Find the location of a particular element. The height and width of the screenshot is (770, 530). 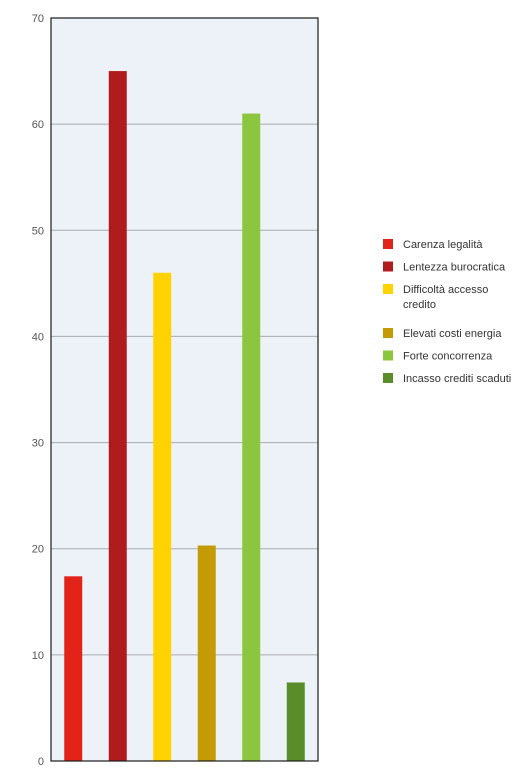

y-tick-label: 20 is located at coordinates (38, 550).